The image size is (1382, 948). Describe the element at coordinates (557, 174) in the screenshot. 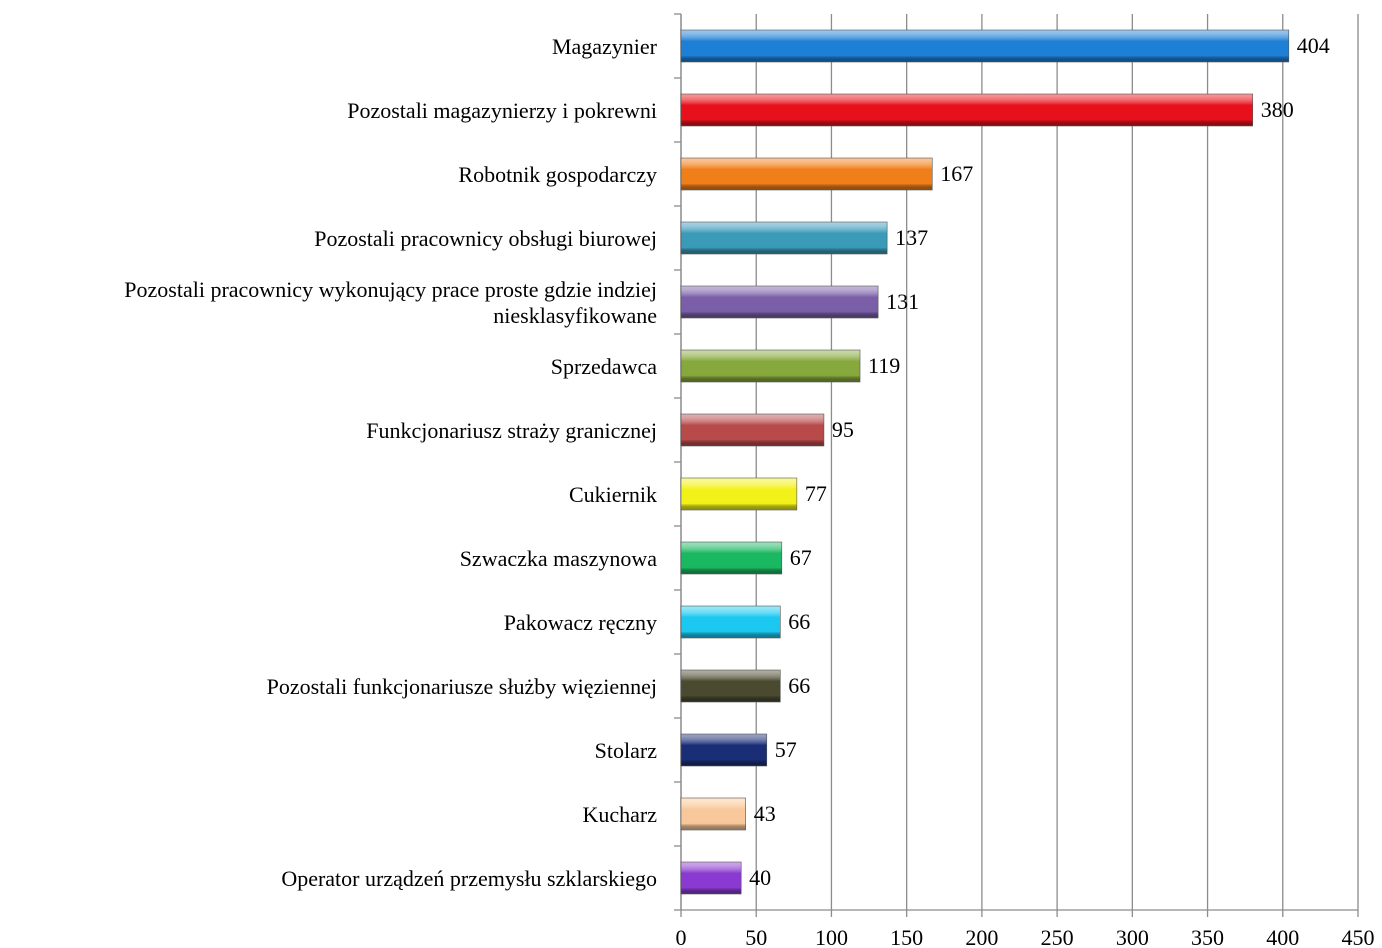

I see `y-tick-label: Robotnik gospodarczy` at that location.